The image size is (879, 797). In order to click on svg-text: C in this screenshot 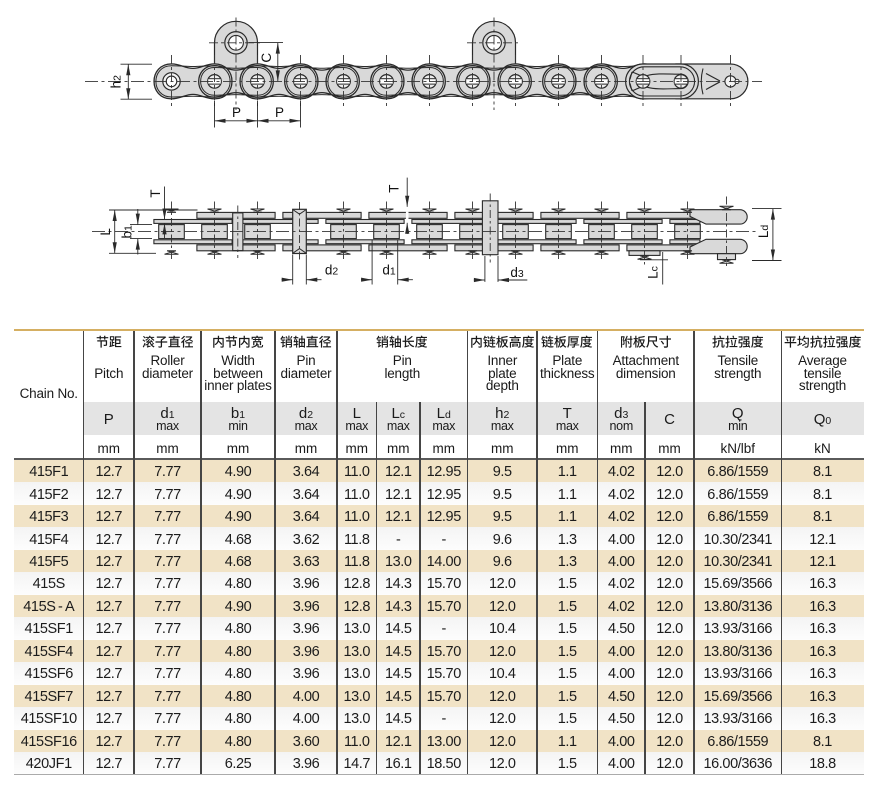, I will do `click(266, 58)`.